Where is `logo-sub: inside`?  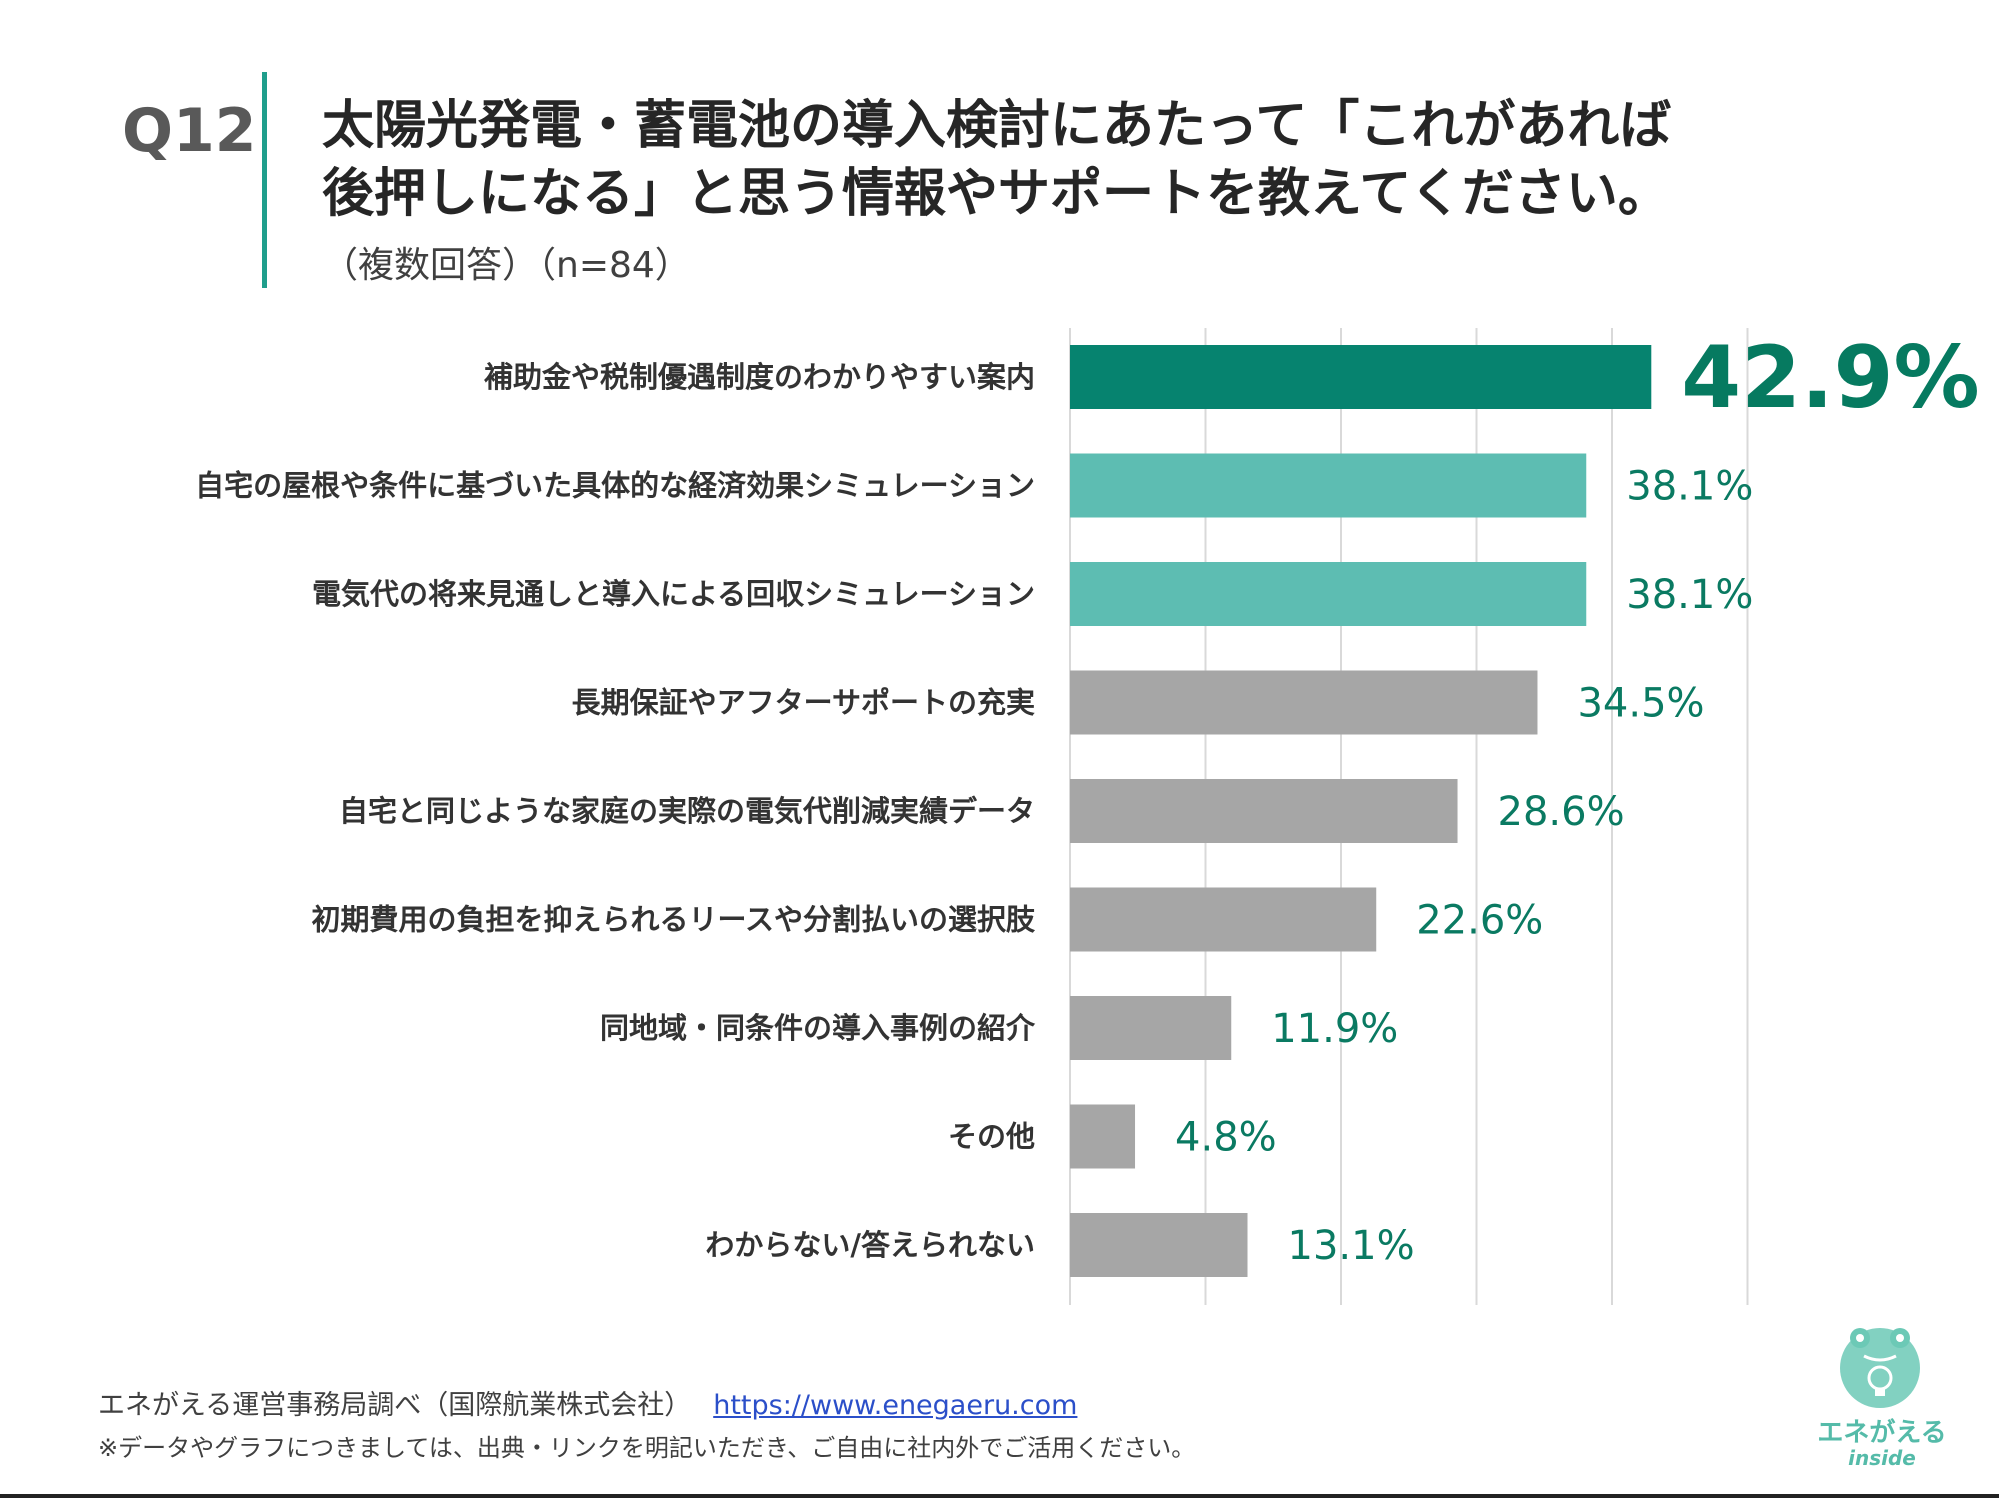 logo-sub: inside is located at coordinates (1882, 1458).